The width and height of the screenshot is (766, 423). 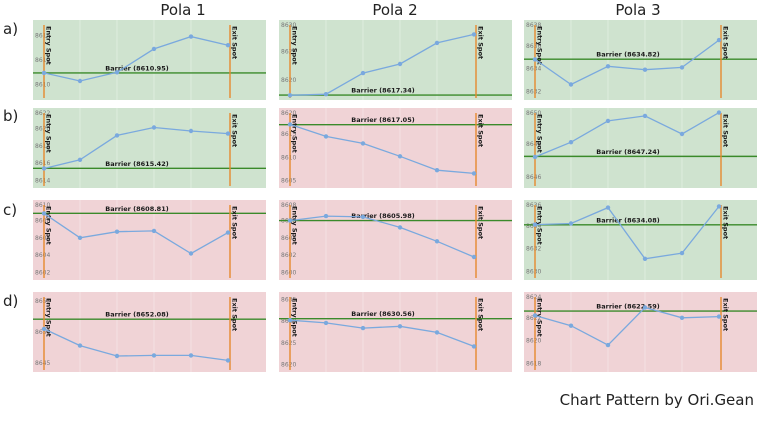 I want to click on barrier-label: Barrier (8617.05), so click(x=382, y=120).